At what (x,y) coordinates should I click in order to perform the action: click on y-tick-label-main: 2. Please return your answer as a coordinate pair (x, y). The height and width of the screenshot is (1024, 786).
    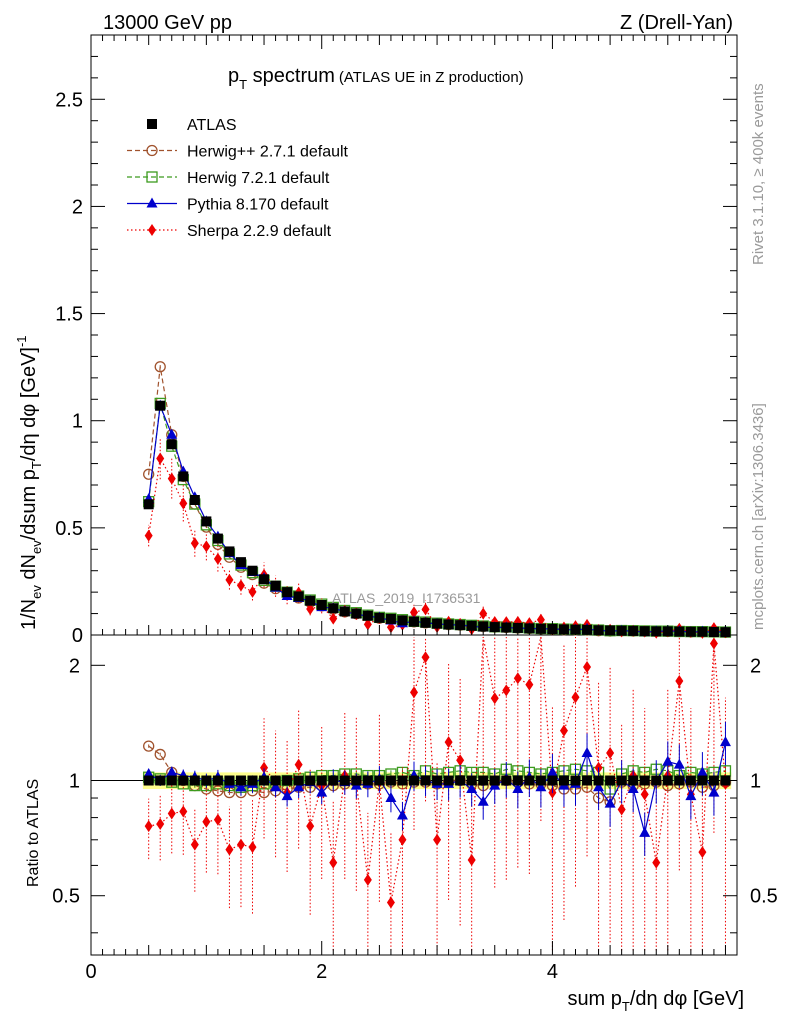
    Looking at the image, I should click on (77, 207).